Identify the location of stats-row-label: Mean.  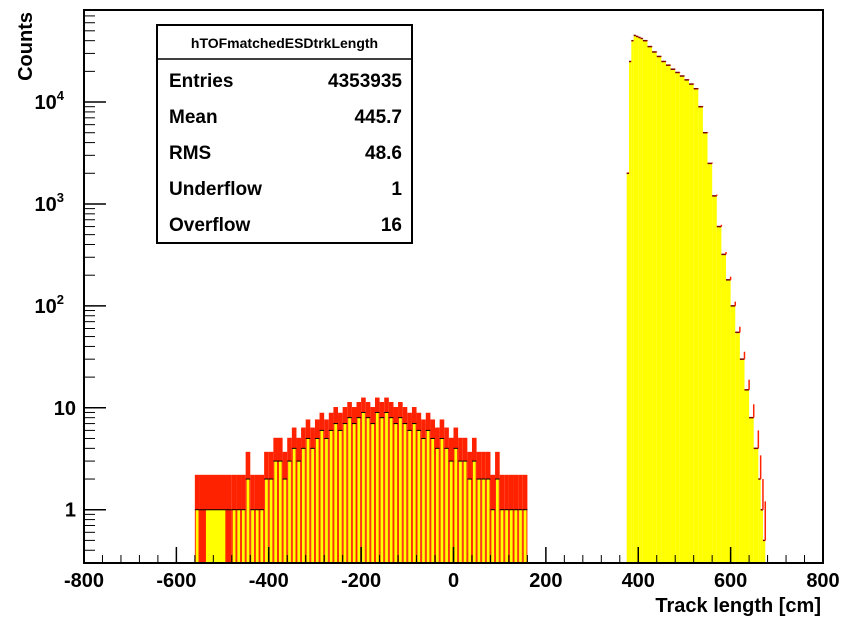
(193, 117).